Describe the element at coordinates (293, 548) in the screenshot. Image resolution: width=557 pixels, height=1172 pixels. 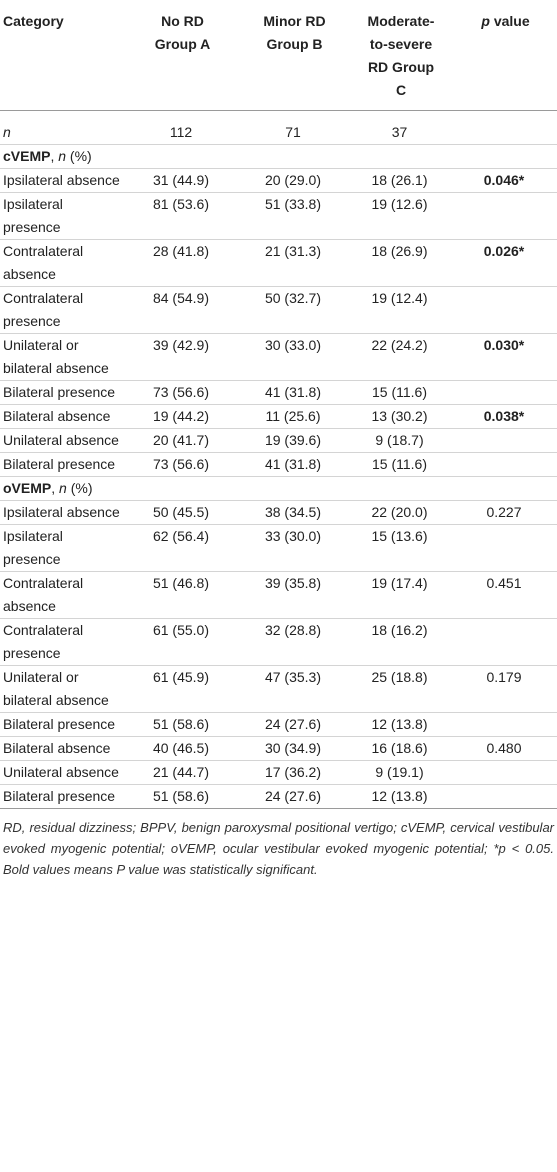
I see `value-cell: 33 (30.0)` at that location.